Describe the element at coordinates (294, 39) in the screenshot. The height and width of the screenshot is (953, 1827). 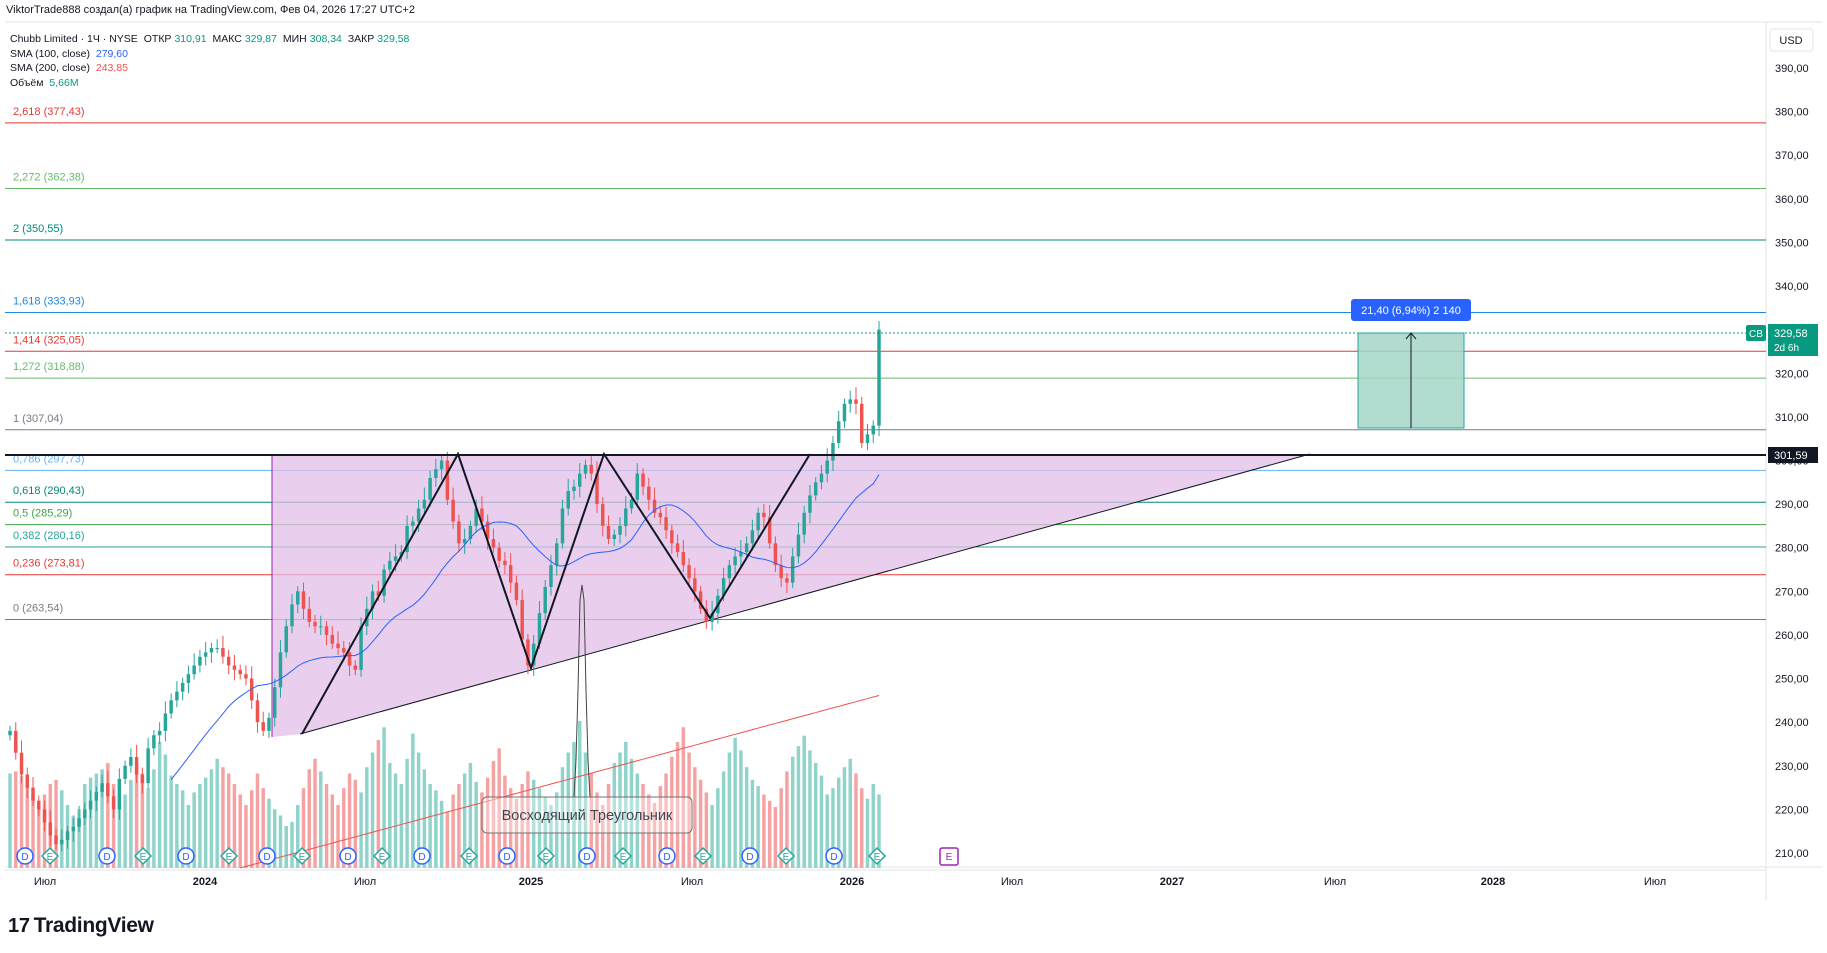
I see `legend-low-label: МИН` at that location.